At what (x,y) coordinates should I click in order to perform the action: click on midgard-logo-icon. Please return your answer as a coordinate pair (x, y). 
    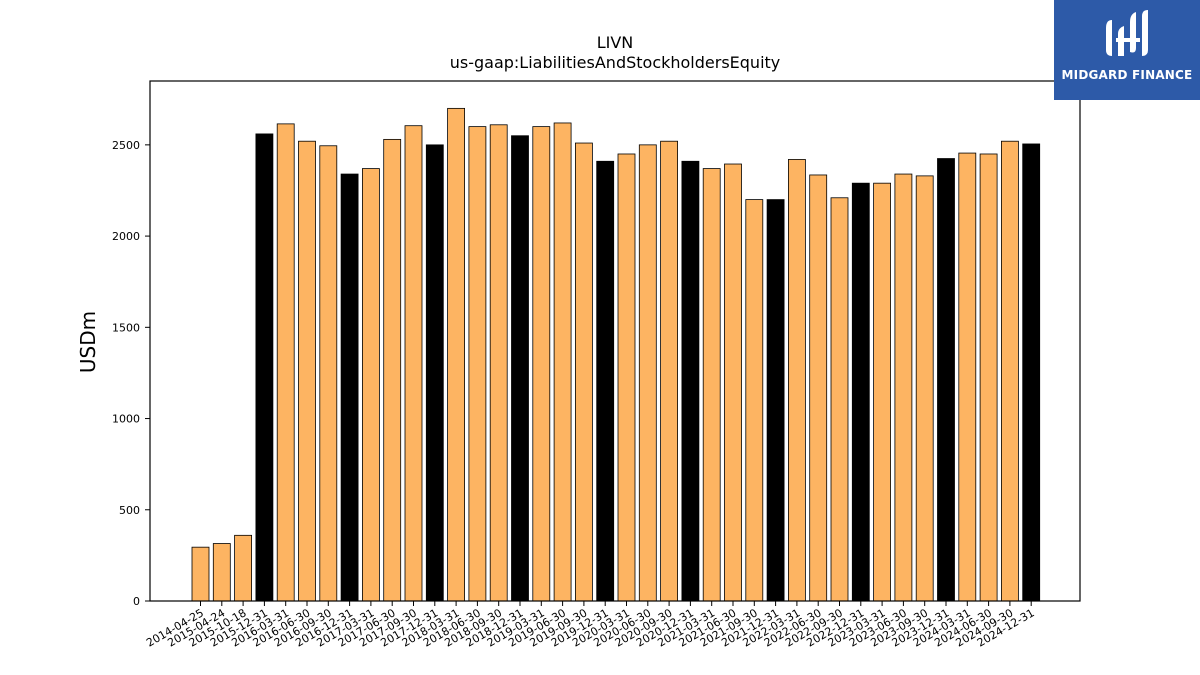
    Looking at the image, I should click on (1127, 33).